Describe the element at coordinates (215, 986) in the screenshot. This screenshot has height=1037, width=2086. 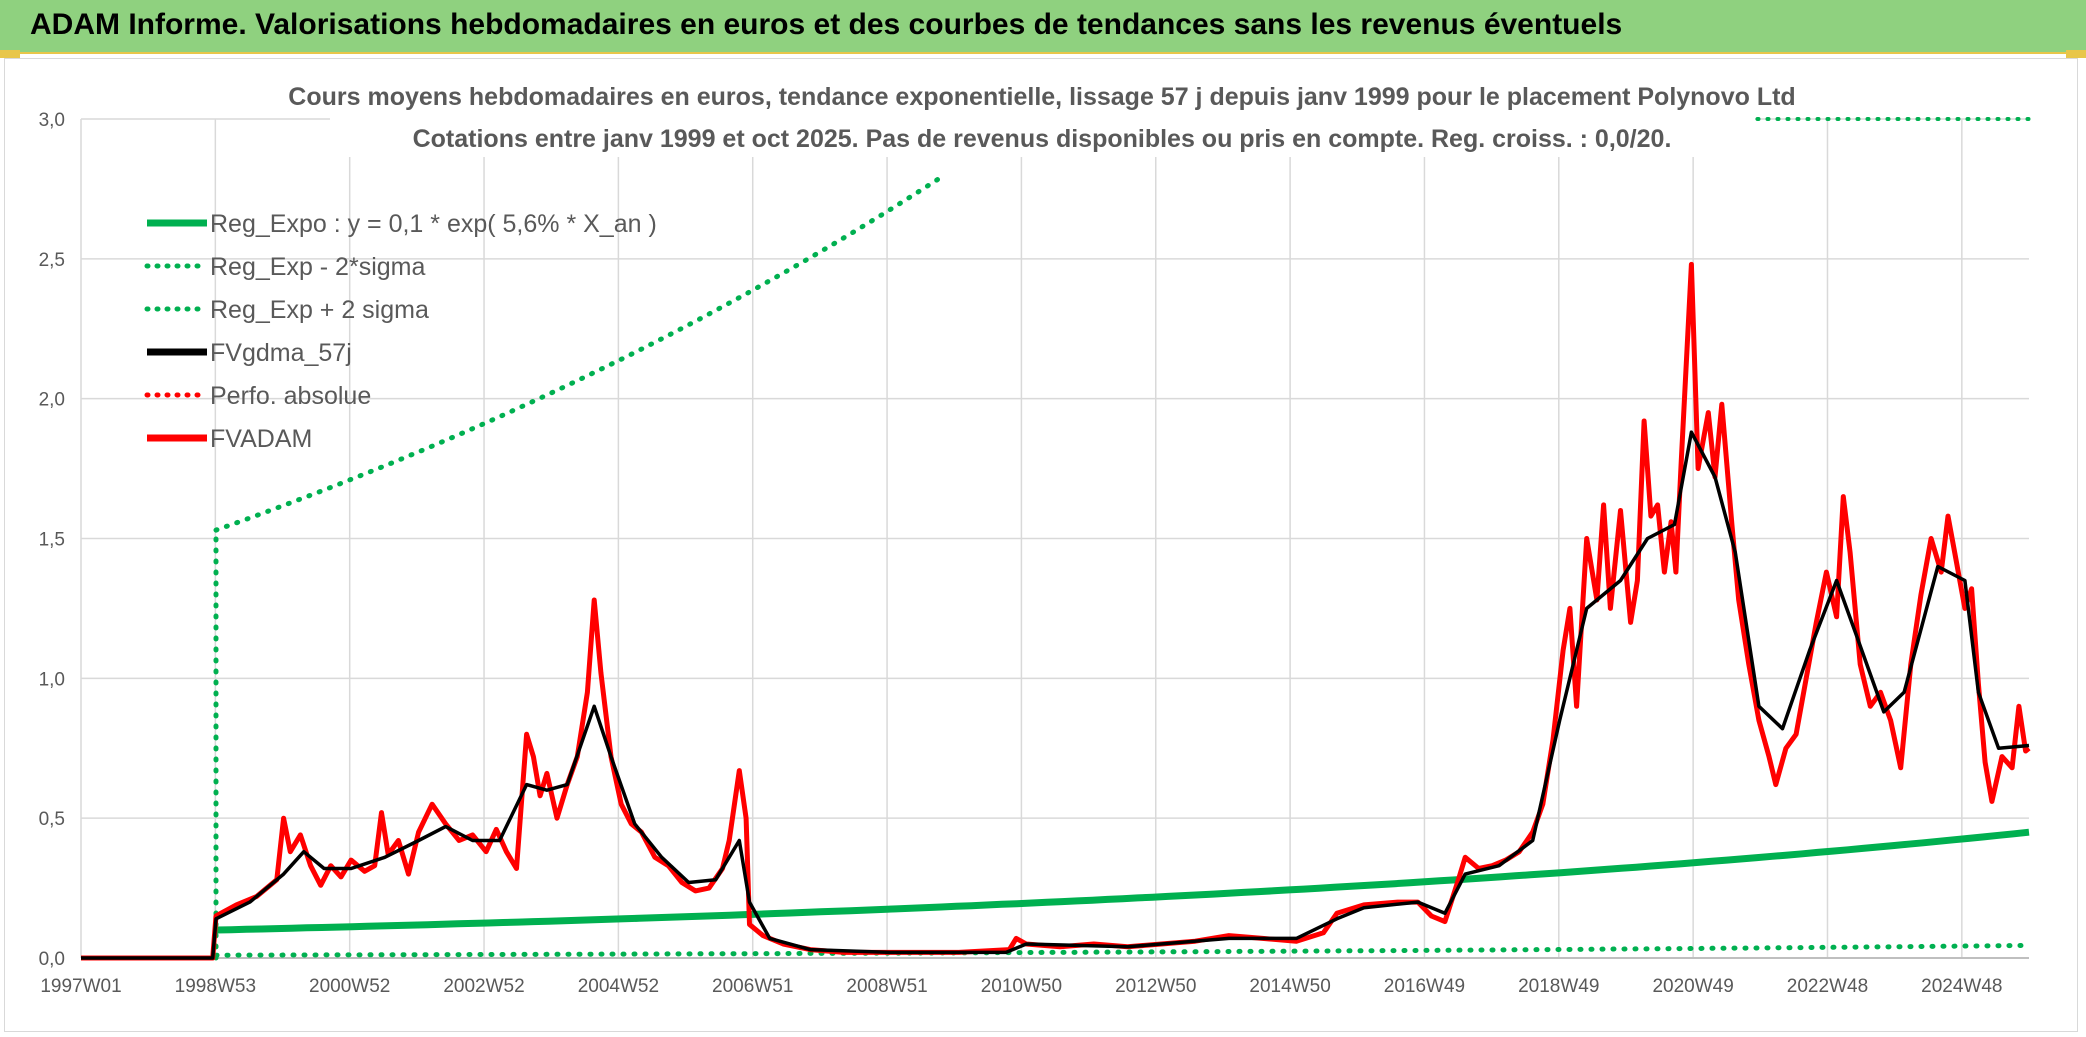
I see `x-tick-label: 1998W53` at that location.